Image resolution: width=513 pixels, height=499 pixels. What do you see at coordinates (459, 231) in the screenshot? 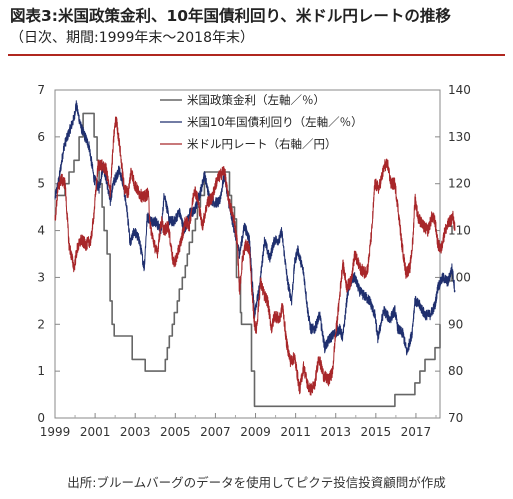
I see `y-right-tick-label: 110` at bounding box center [459, 231].